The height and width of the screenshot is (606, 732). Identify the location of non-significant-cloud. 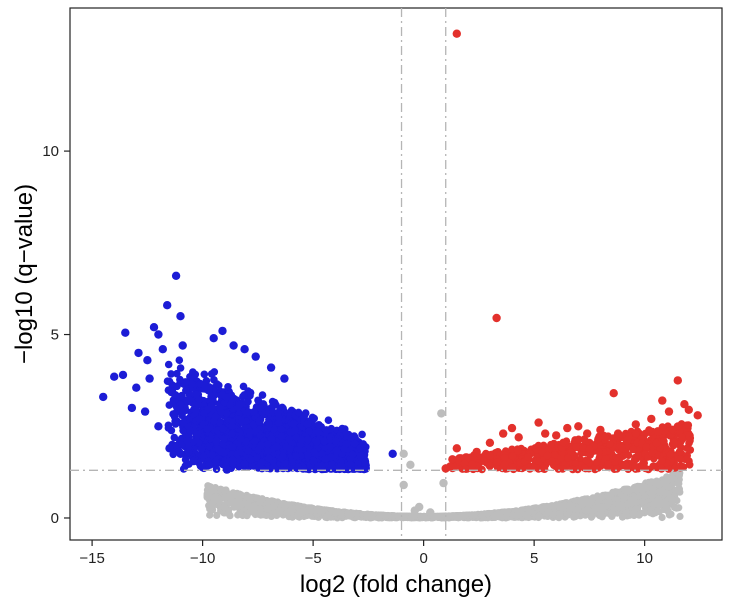
(443, 495).